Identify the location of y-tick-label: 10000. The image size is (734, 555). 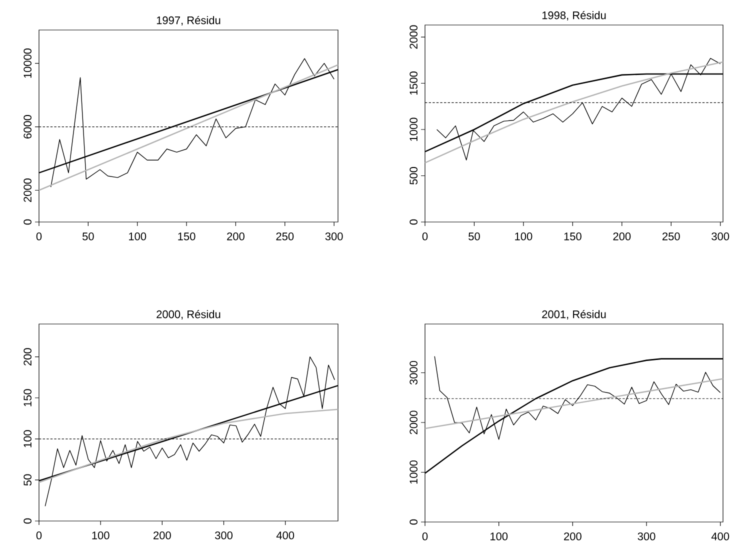
(28, 63).